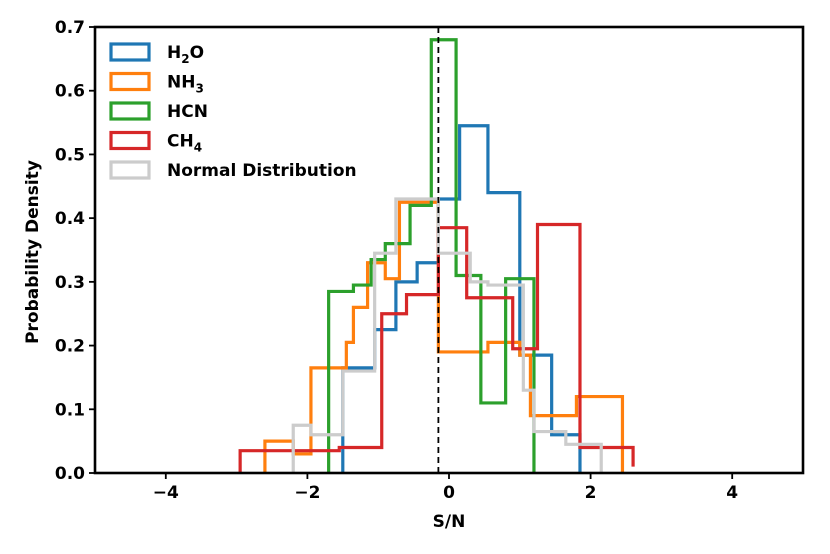  What do you see at coordinates (262, 171) in the screenshot?
I see `legend-label: Normal Distribution` at bounding box center [262, 171].